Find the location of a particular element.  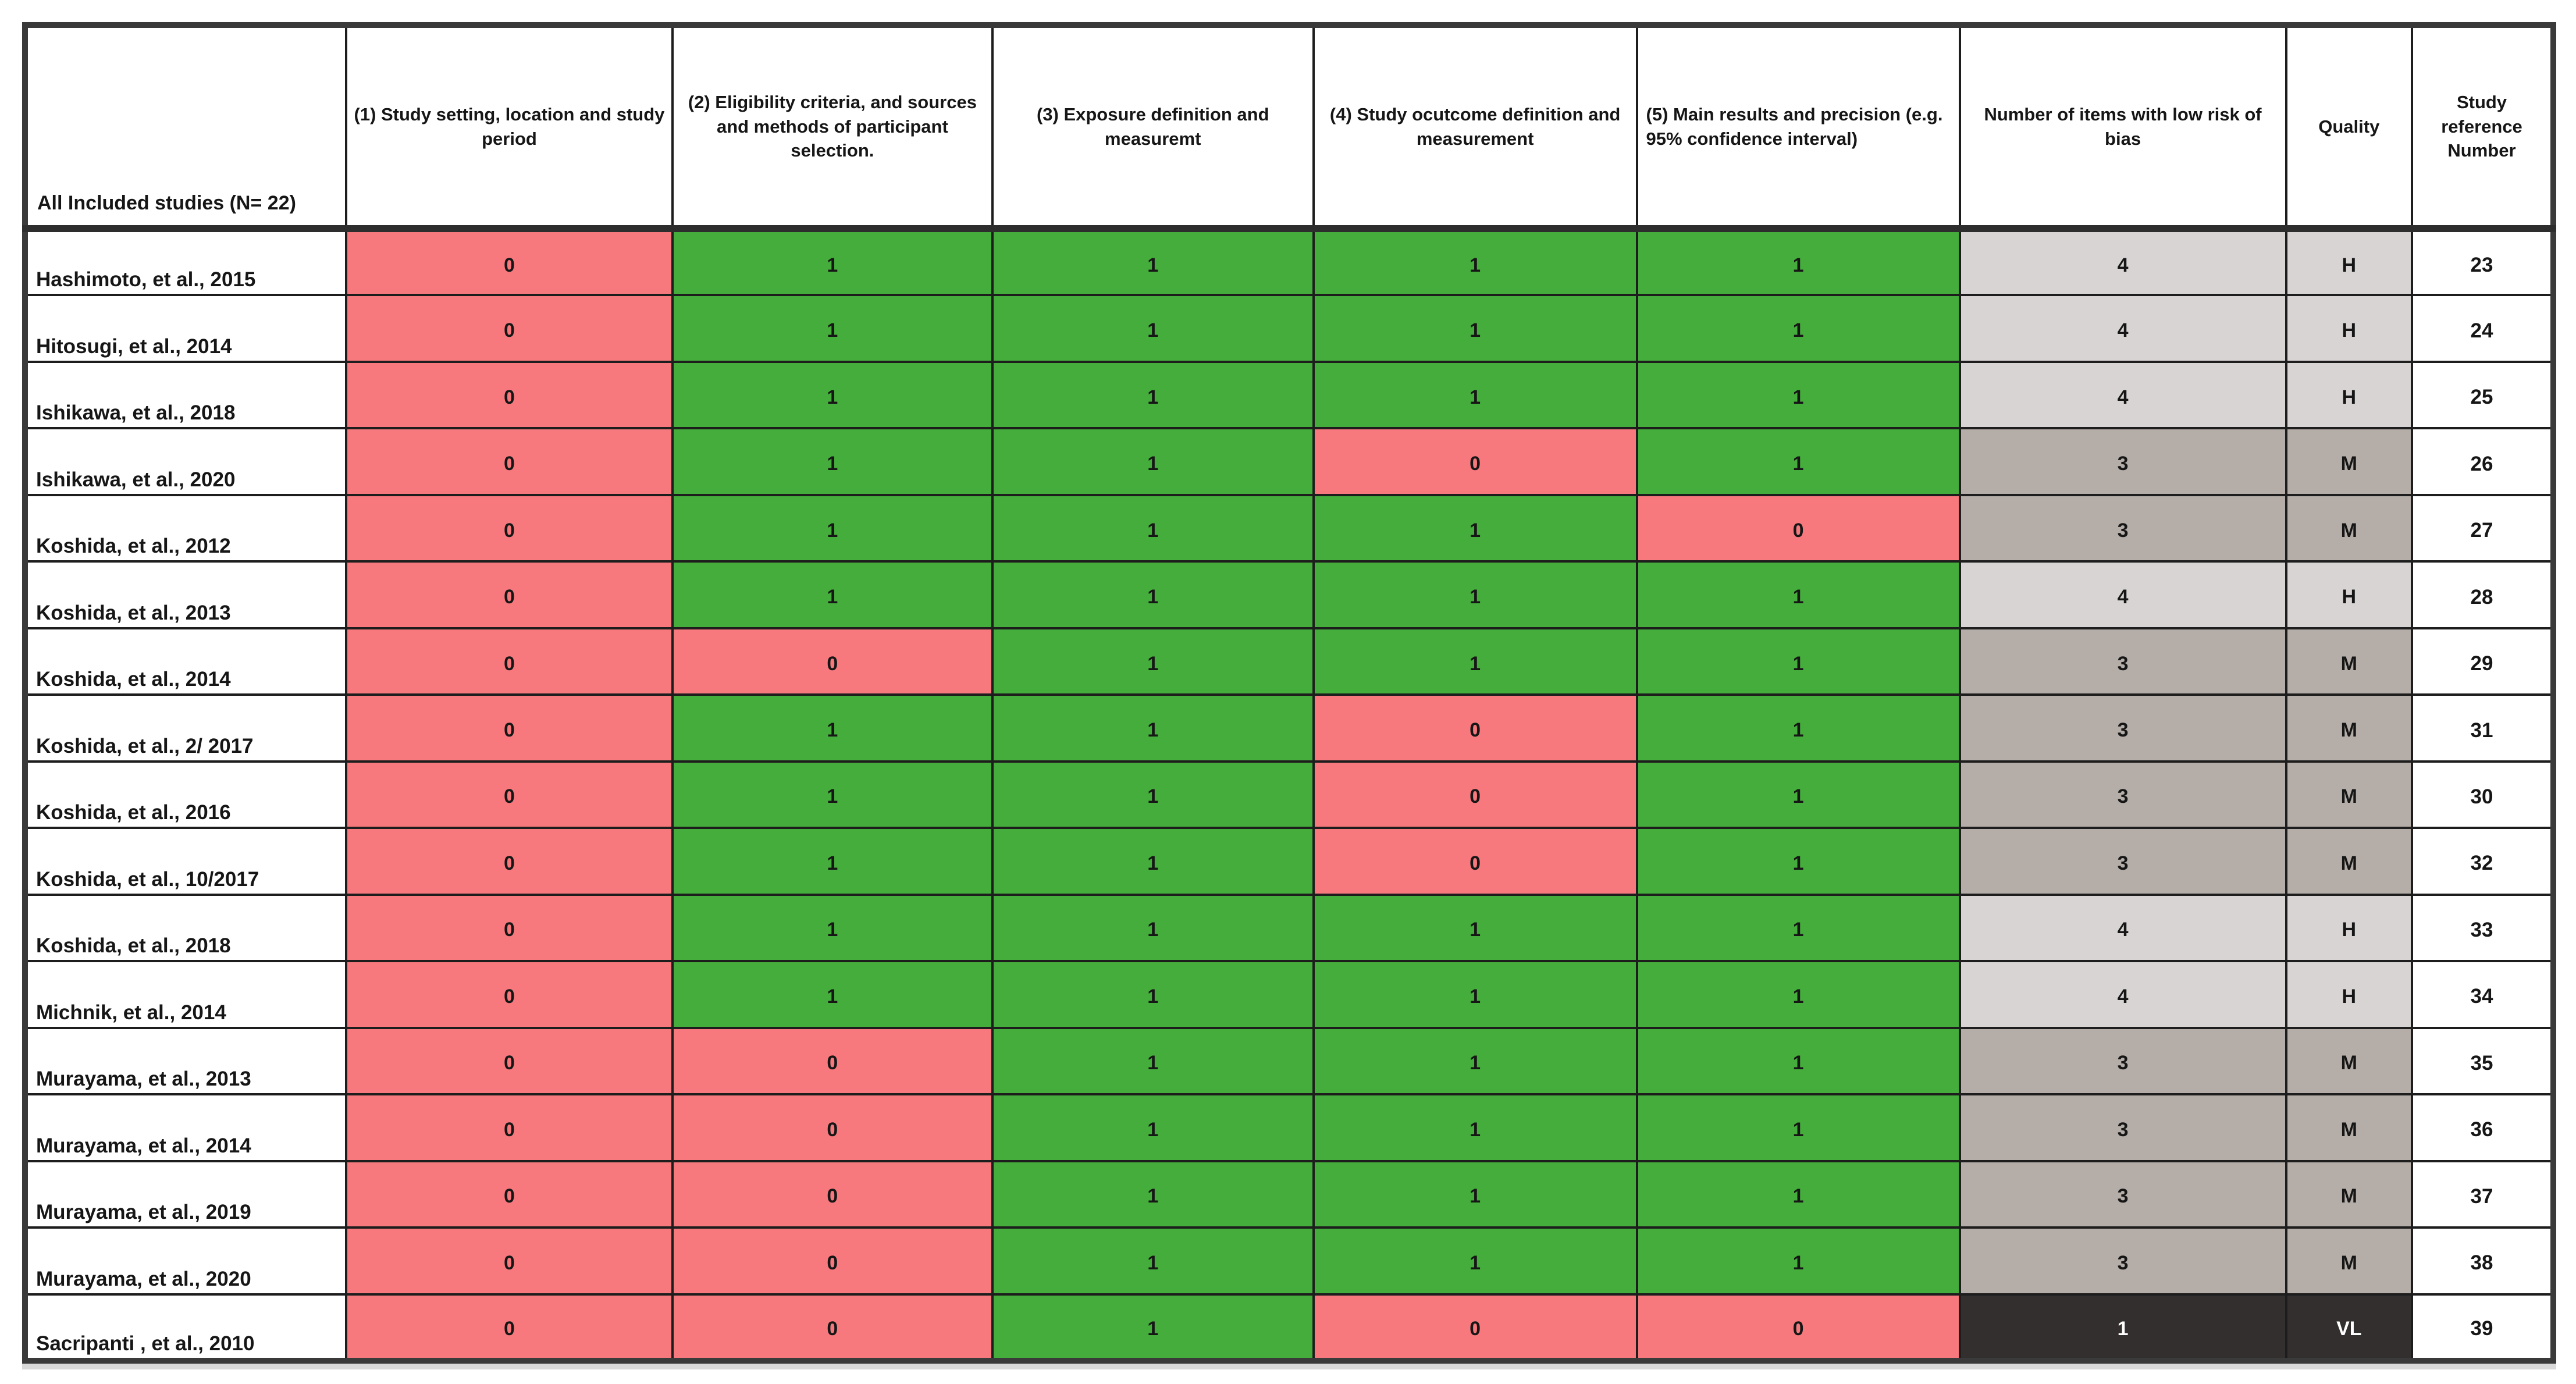

items-count-cell: 1 is located at coordinates (2122, 1327).